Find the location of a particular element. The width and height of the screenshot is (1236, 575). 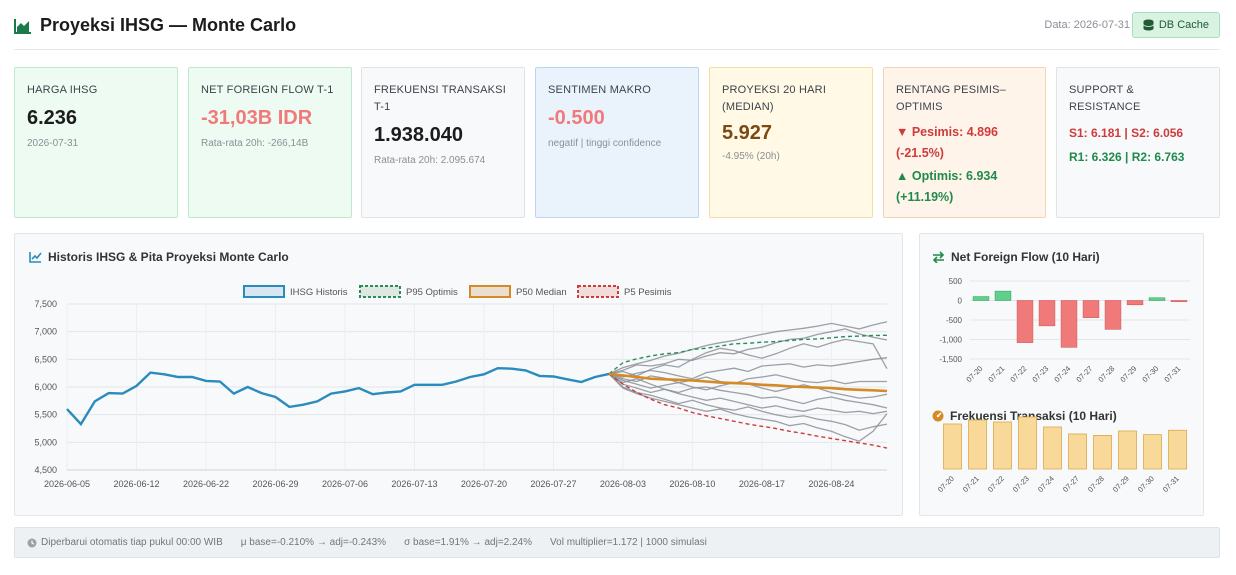

footer-sigma: σ base=1.91% → adj=2.24% is located at coordinates (468, 542).